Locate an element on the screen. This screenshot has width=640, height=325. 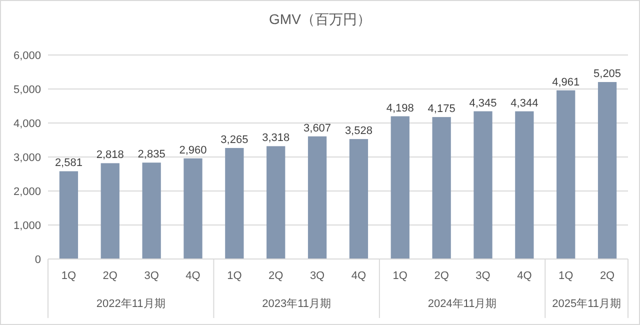
data-label: 3,528 is located at coordinates (358, 131).